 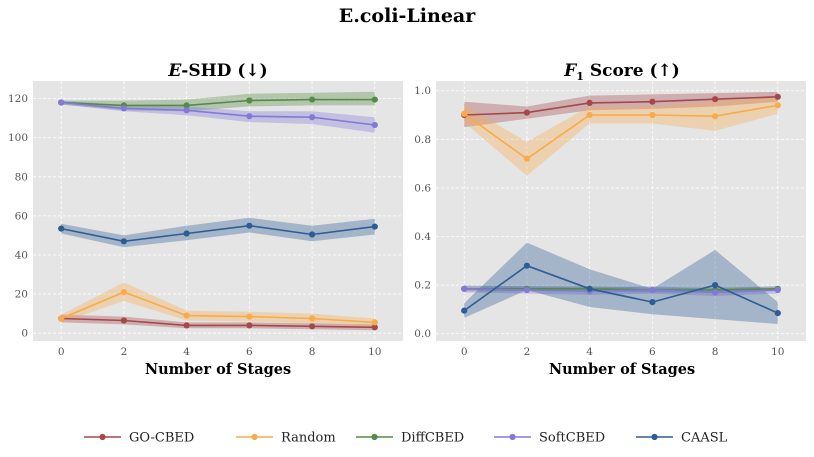 I want to click on y-tick-label: 0.4, so click(x=422, y=237).